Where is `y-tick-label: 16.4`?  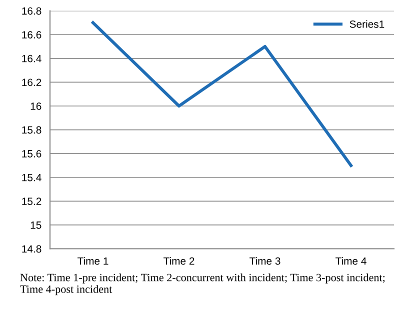
y-tick-label: 16.4 is located at coordinates (32, 58).